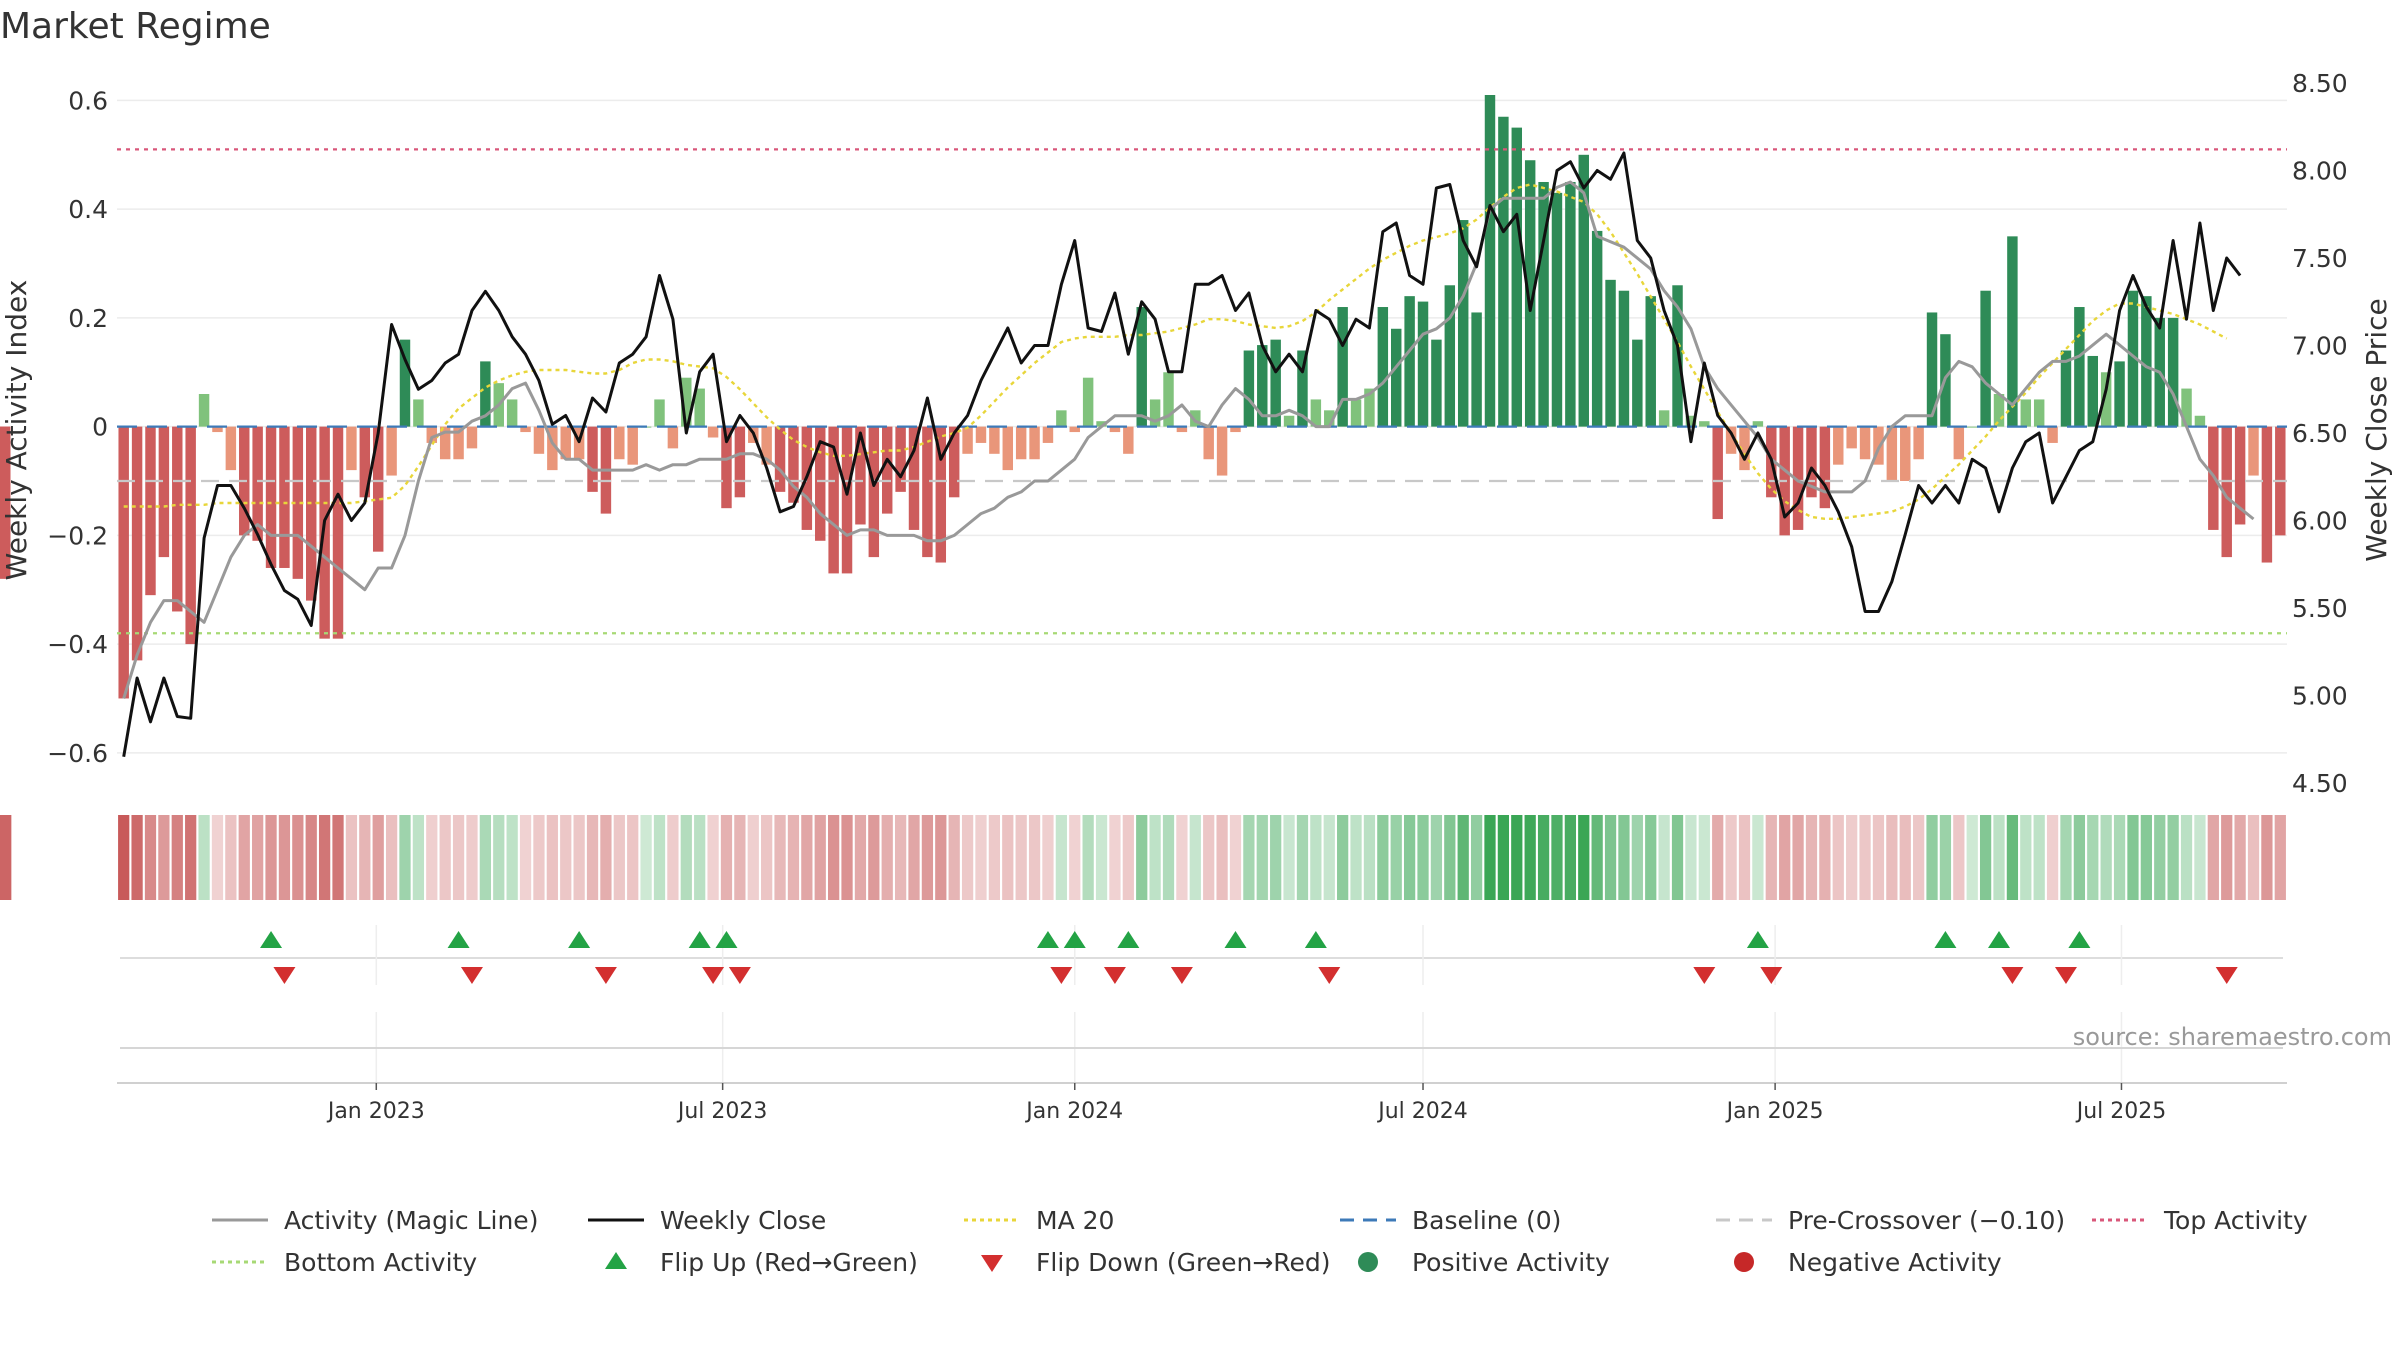 The width and height of the screenshot is (2400, 1350). What do you see at coordinates (1902, 1262) in the screenshot?
I see `legend-item: Negative Activity` at bounding box center [1902, 1262].